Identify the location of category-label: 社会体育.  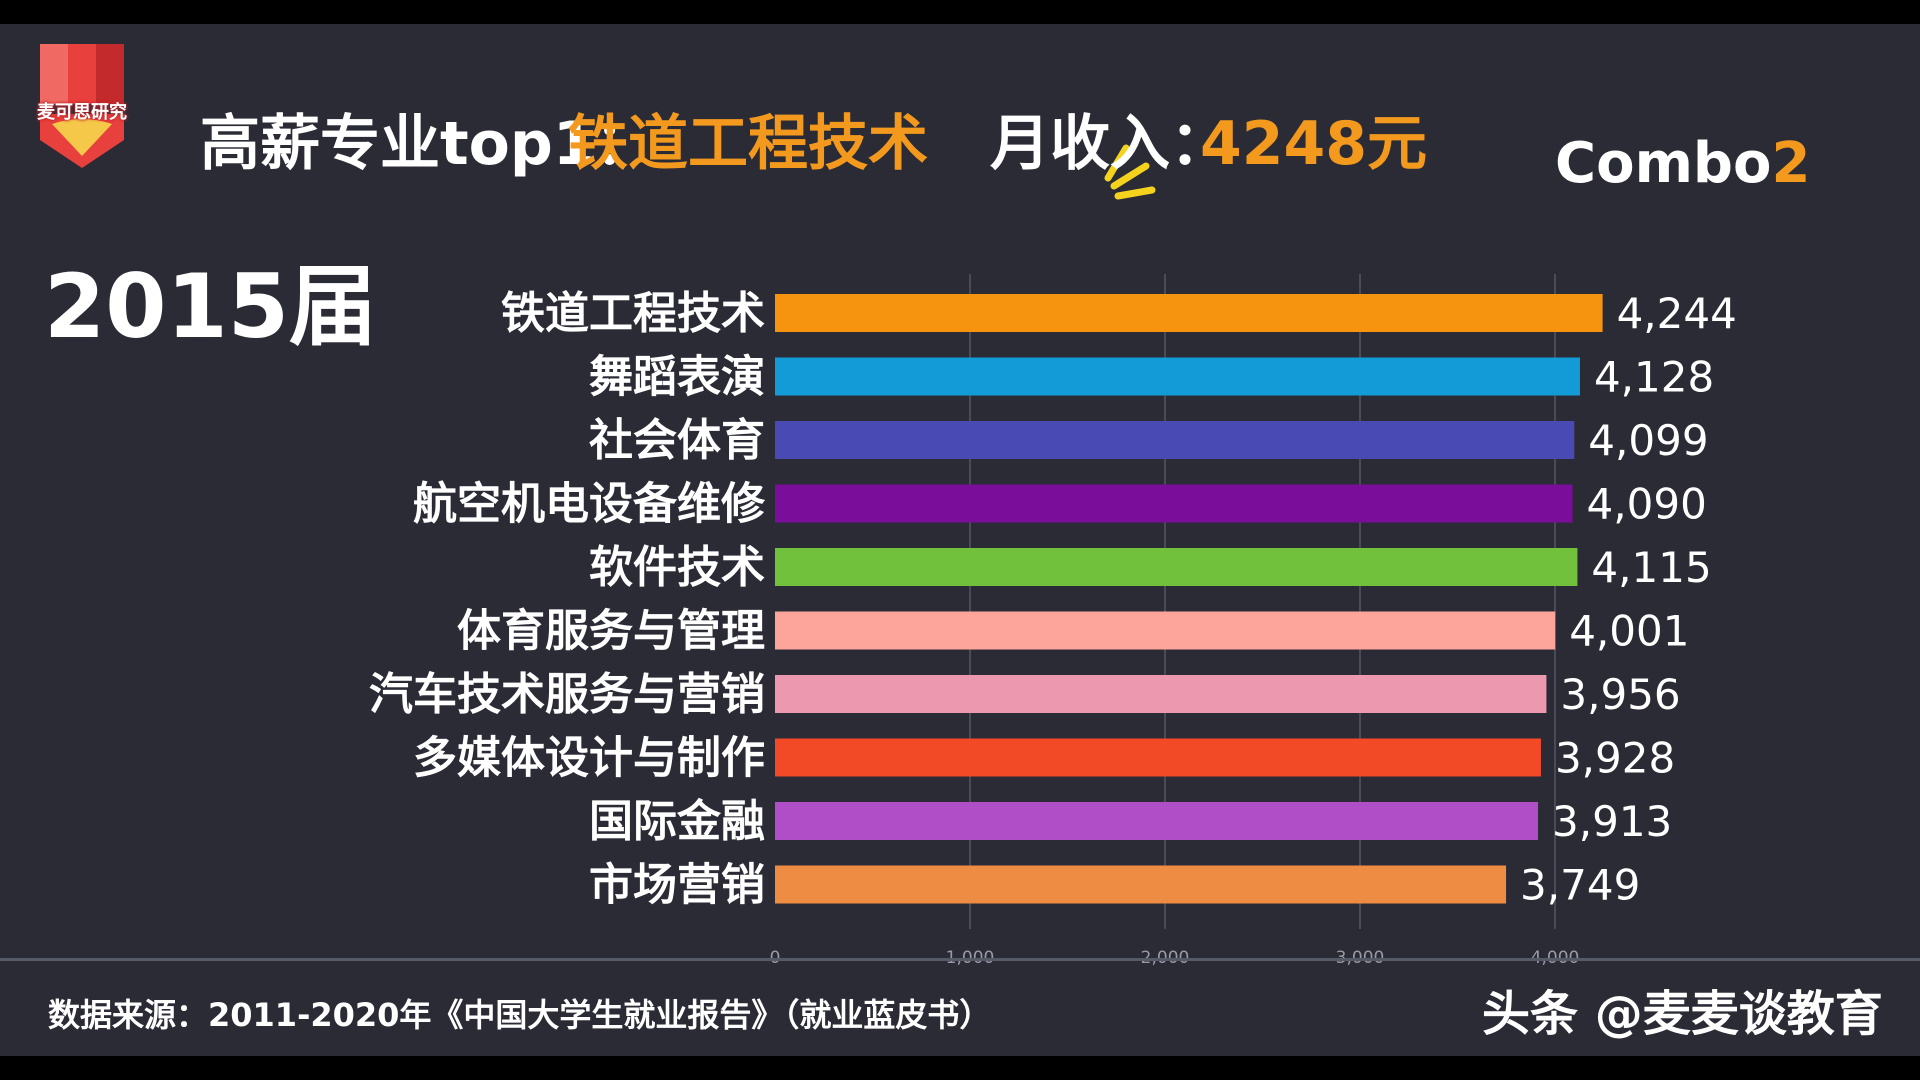
(677, 440).